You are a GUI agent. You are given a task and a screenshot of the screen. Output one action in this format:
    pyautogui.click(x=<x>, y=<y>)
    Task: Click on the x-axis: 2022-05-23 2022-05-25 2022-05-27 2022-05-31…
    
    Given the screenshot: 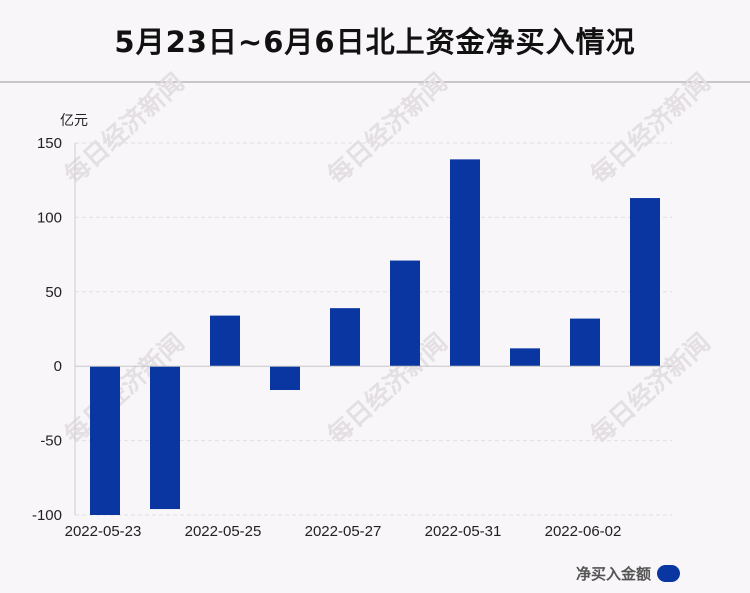 What is the action you would take?
    pyautogui.click(x=343, y=531)
    